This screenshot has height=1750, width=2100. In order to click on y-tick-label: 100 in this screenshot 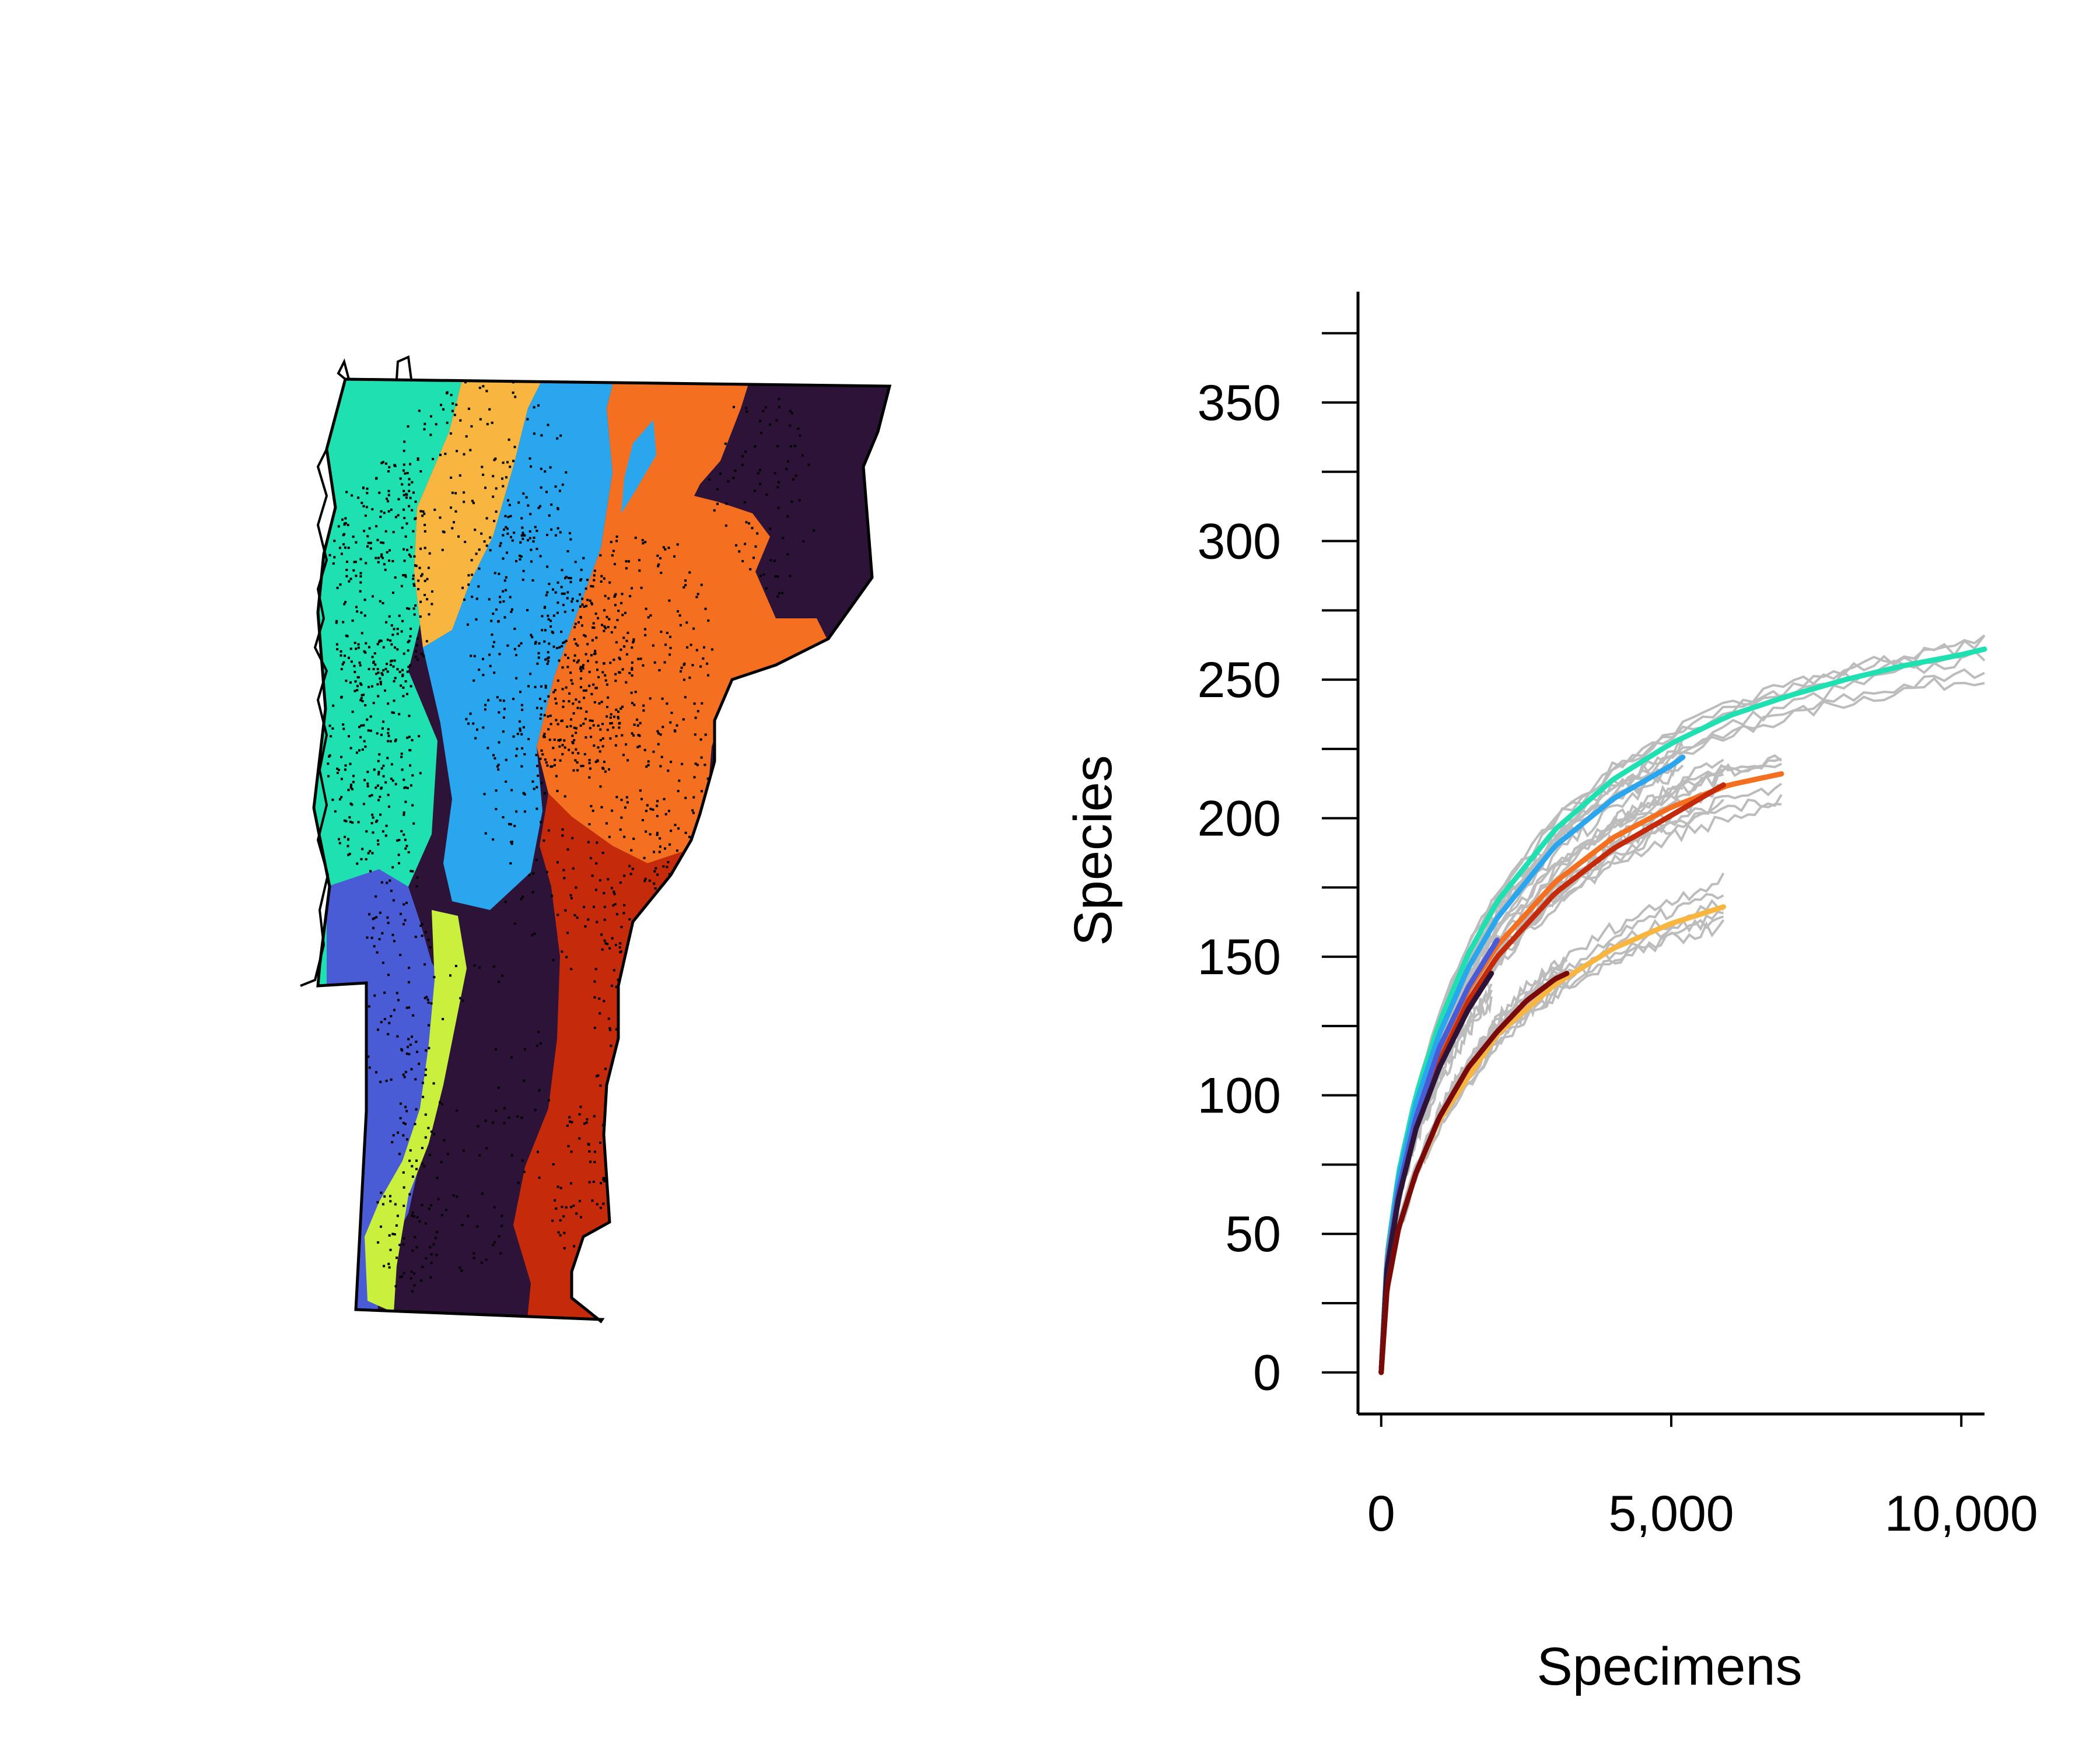, I will do `click(1240, 1096)`.